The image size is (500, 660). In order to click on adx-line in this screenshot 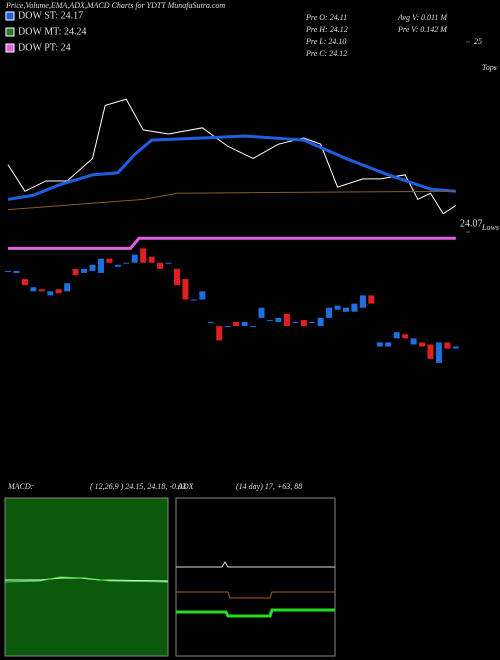, I will do `click(255, 564)`.